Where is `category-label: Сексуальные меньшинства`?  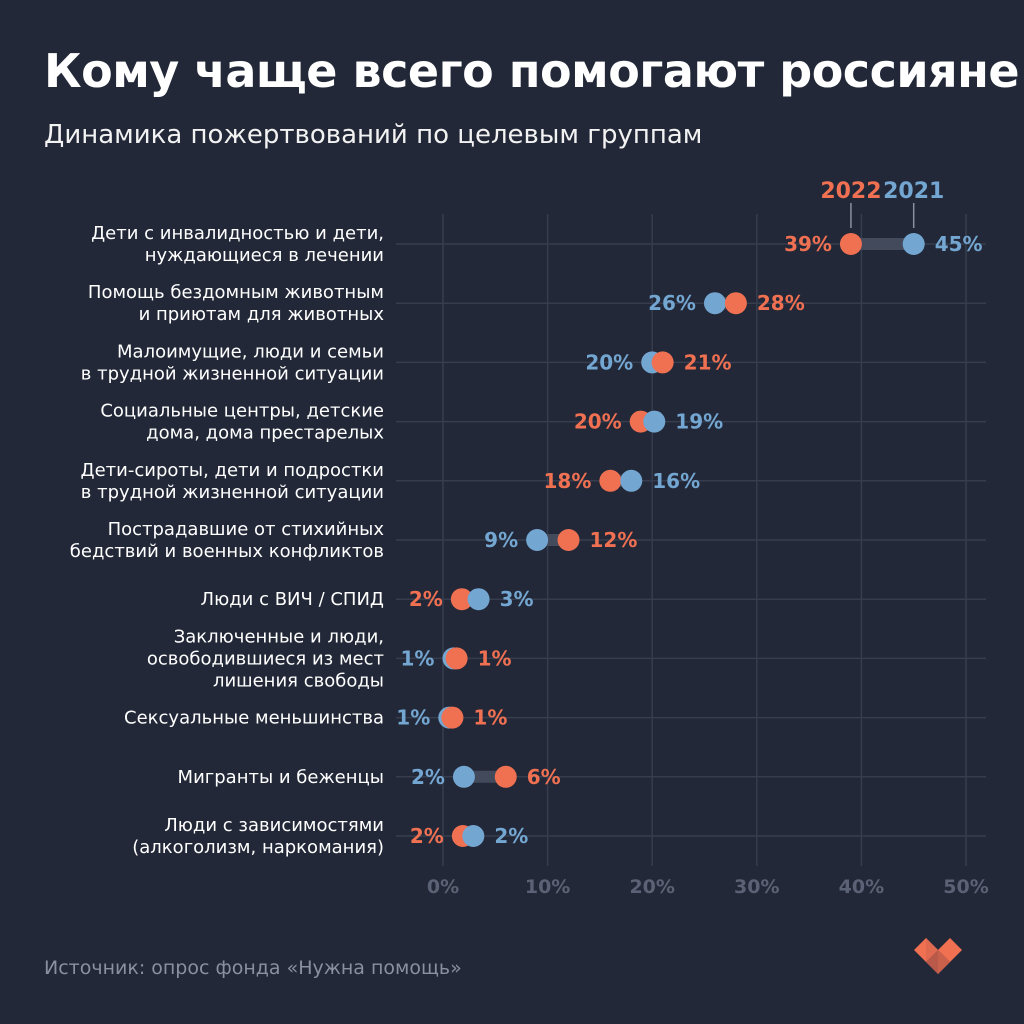 category-label: Сексуальные меньшинства is located at coordinates (254, 718).